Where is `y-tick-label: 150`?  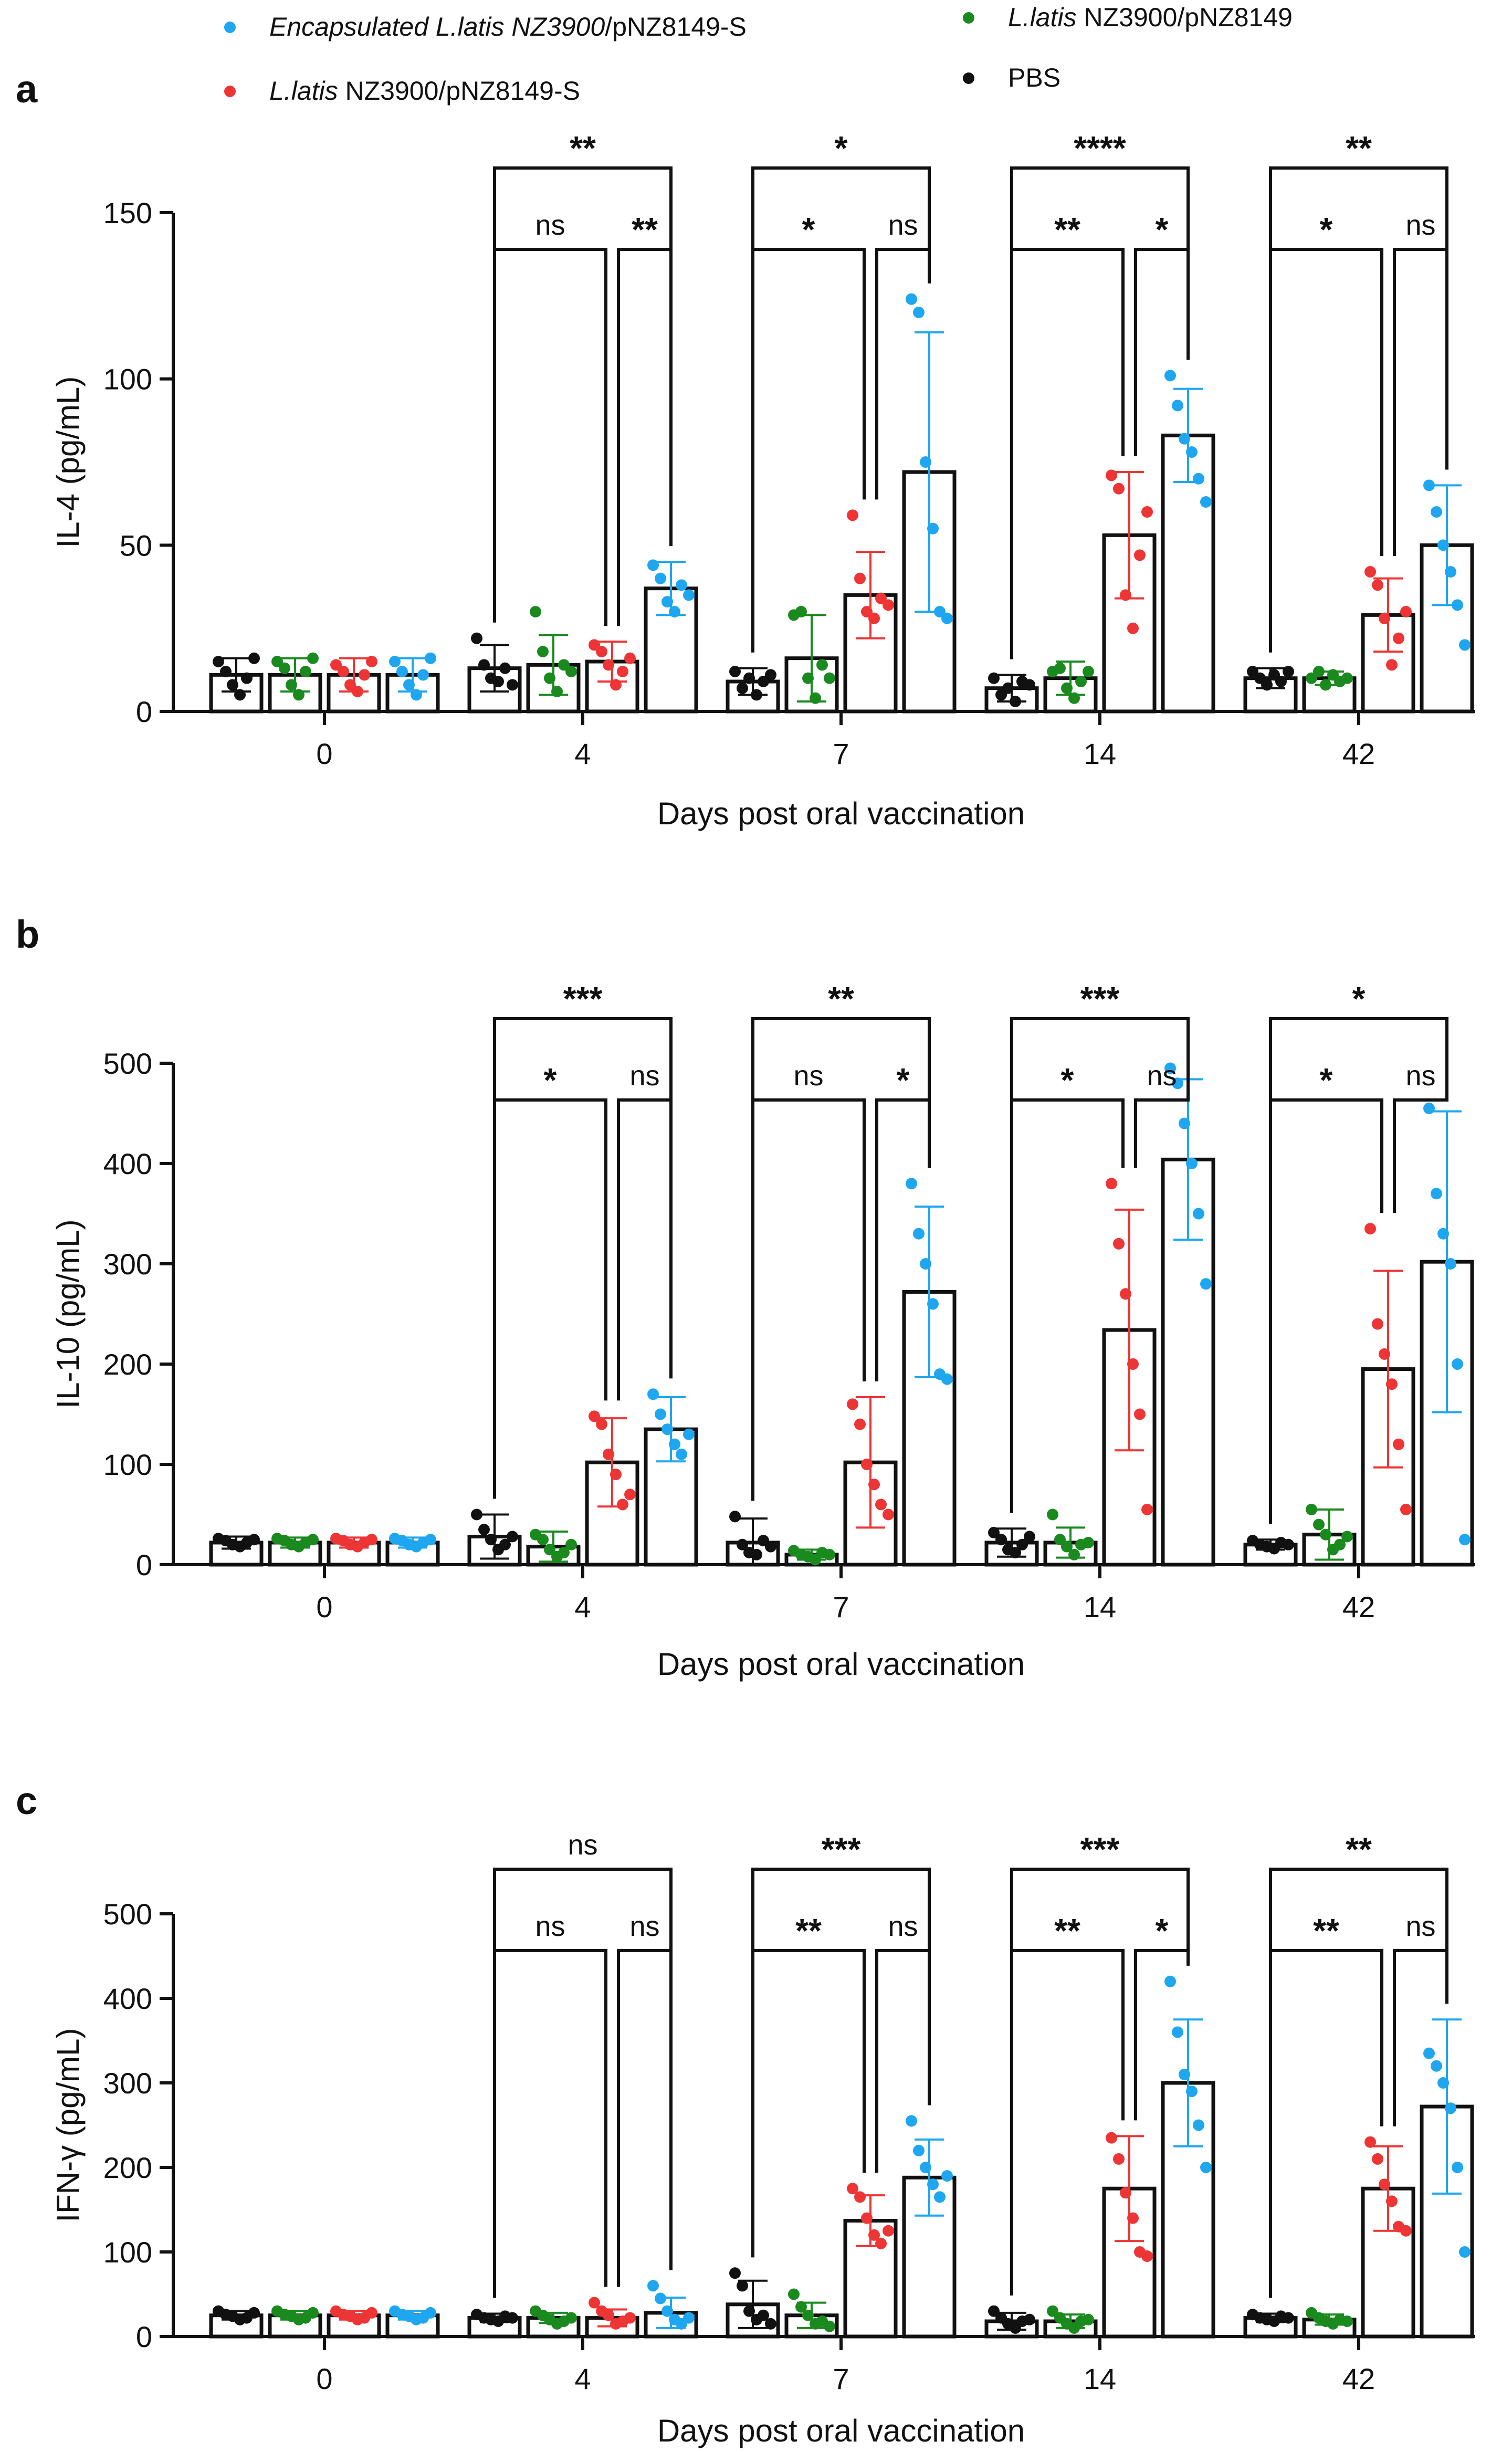
y-tick-label: 150 is located at coordinates (127, 212).